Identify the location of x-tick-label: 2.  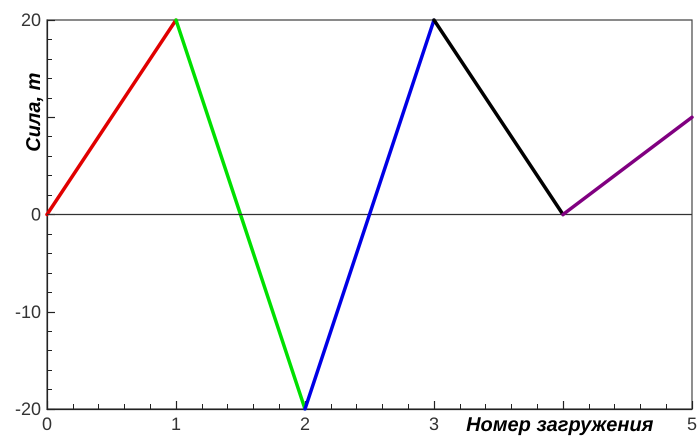
(305, 424).